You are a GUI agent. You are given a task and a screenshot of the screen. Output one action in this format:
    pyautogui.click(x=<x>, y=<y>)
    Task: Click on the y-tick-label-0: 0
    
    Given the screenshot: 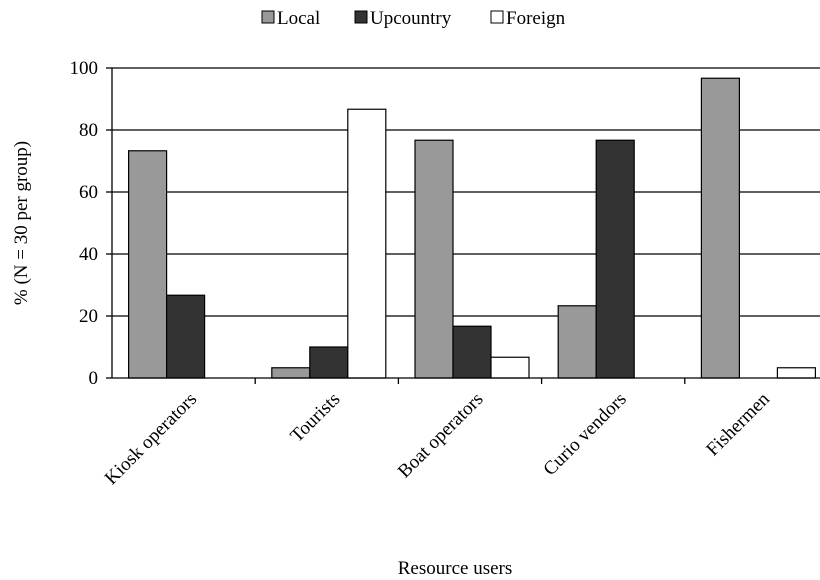 What is the action you would take?
    pyautogui.click(x=94, y=378)
    